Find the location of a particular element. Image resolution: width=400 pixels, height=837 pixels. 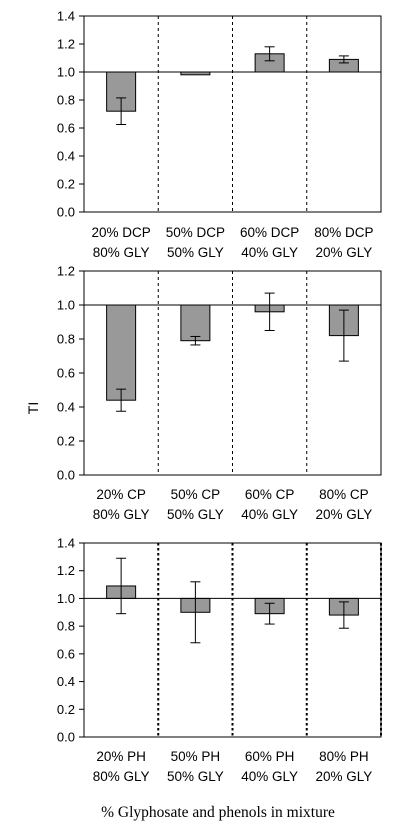

category-label: 60% PH is located at coordinates (270, 756).